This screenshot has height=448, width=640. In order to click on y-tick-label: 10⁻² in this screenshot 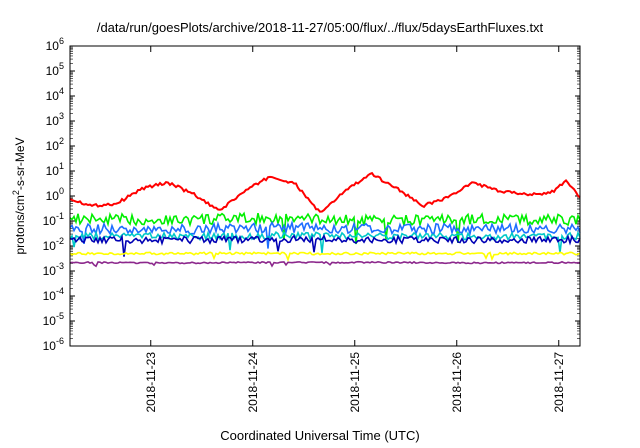, I will do `click(53, 244)`.